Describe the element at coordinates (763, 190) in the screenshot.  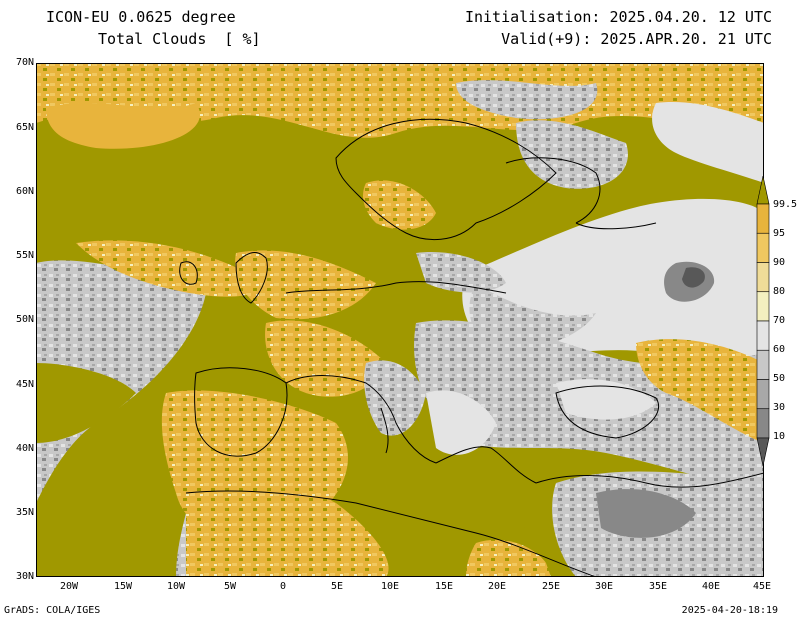
I see `legend-triangle-top` at that location.